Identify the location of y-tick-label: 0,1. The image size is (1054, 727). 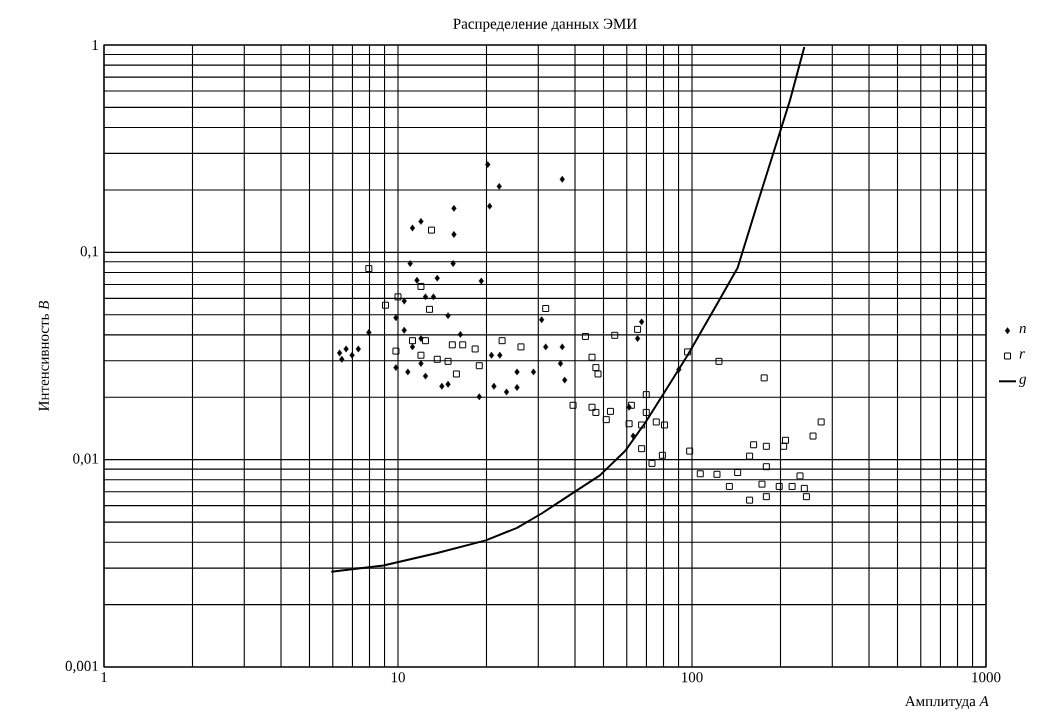
(89, 252).